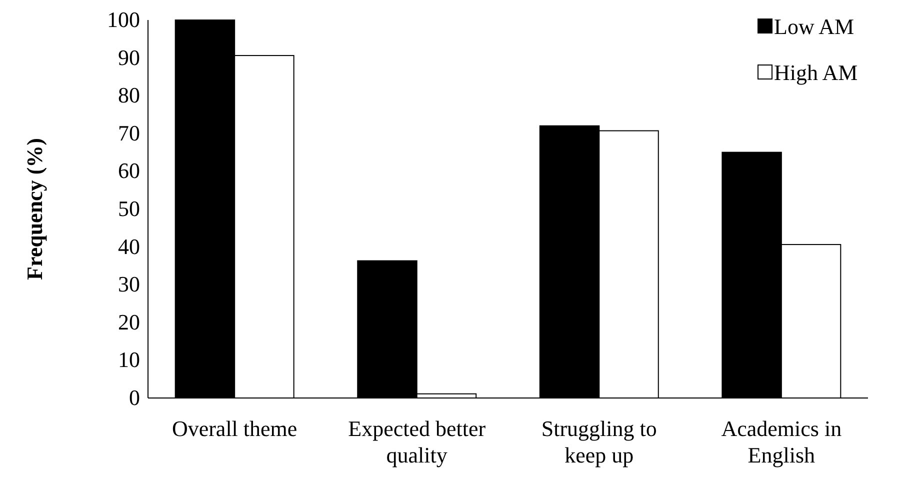 The height and width of the screenshot is (497, 898). Describe the element at coordinates (129, 95) in the screenshot. I see `y-tick-label: 80` at that location.